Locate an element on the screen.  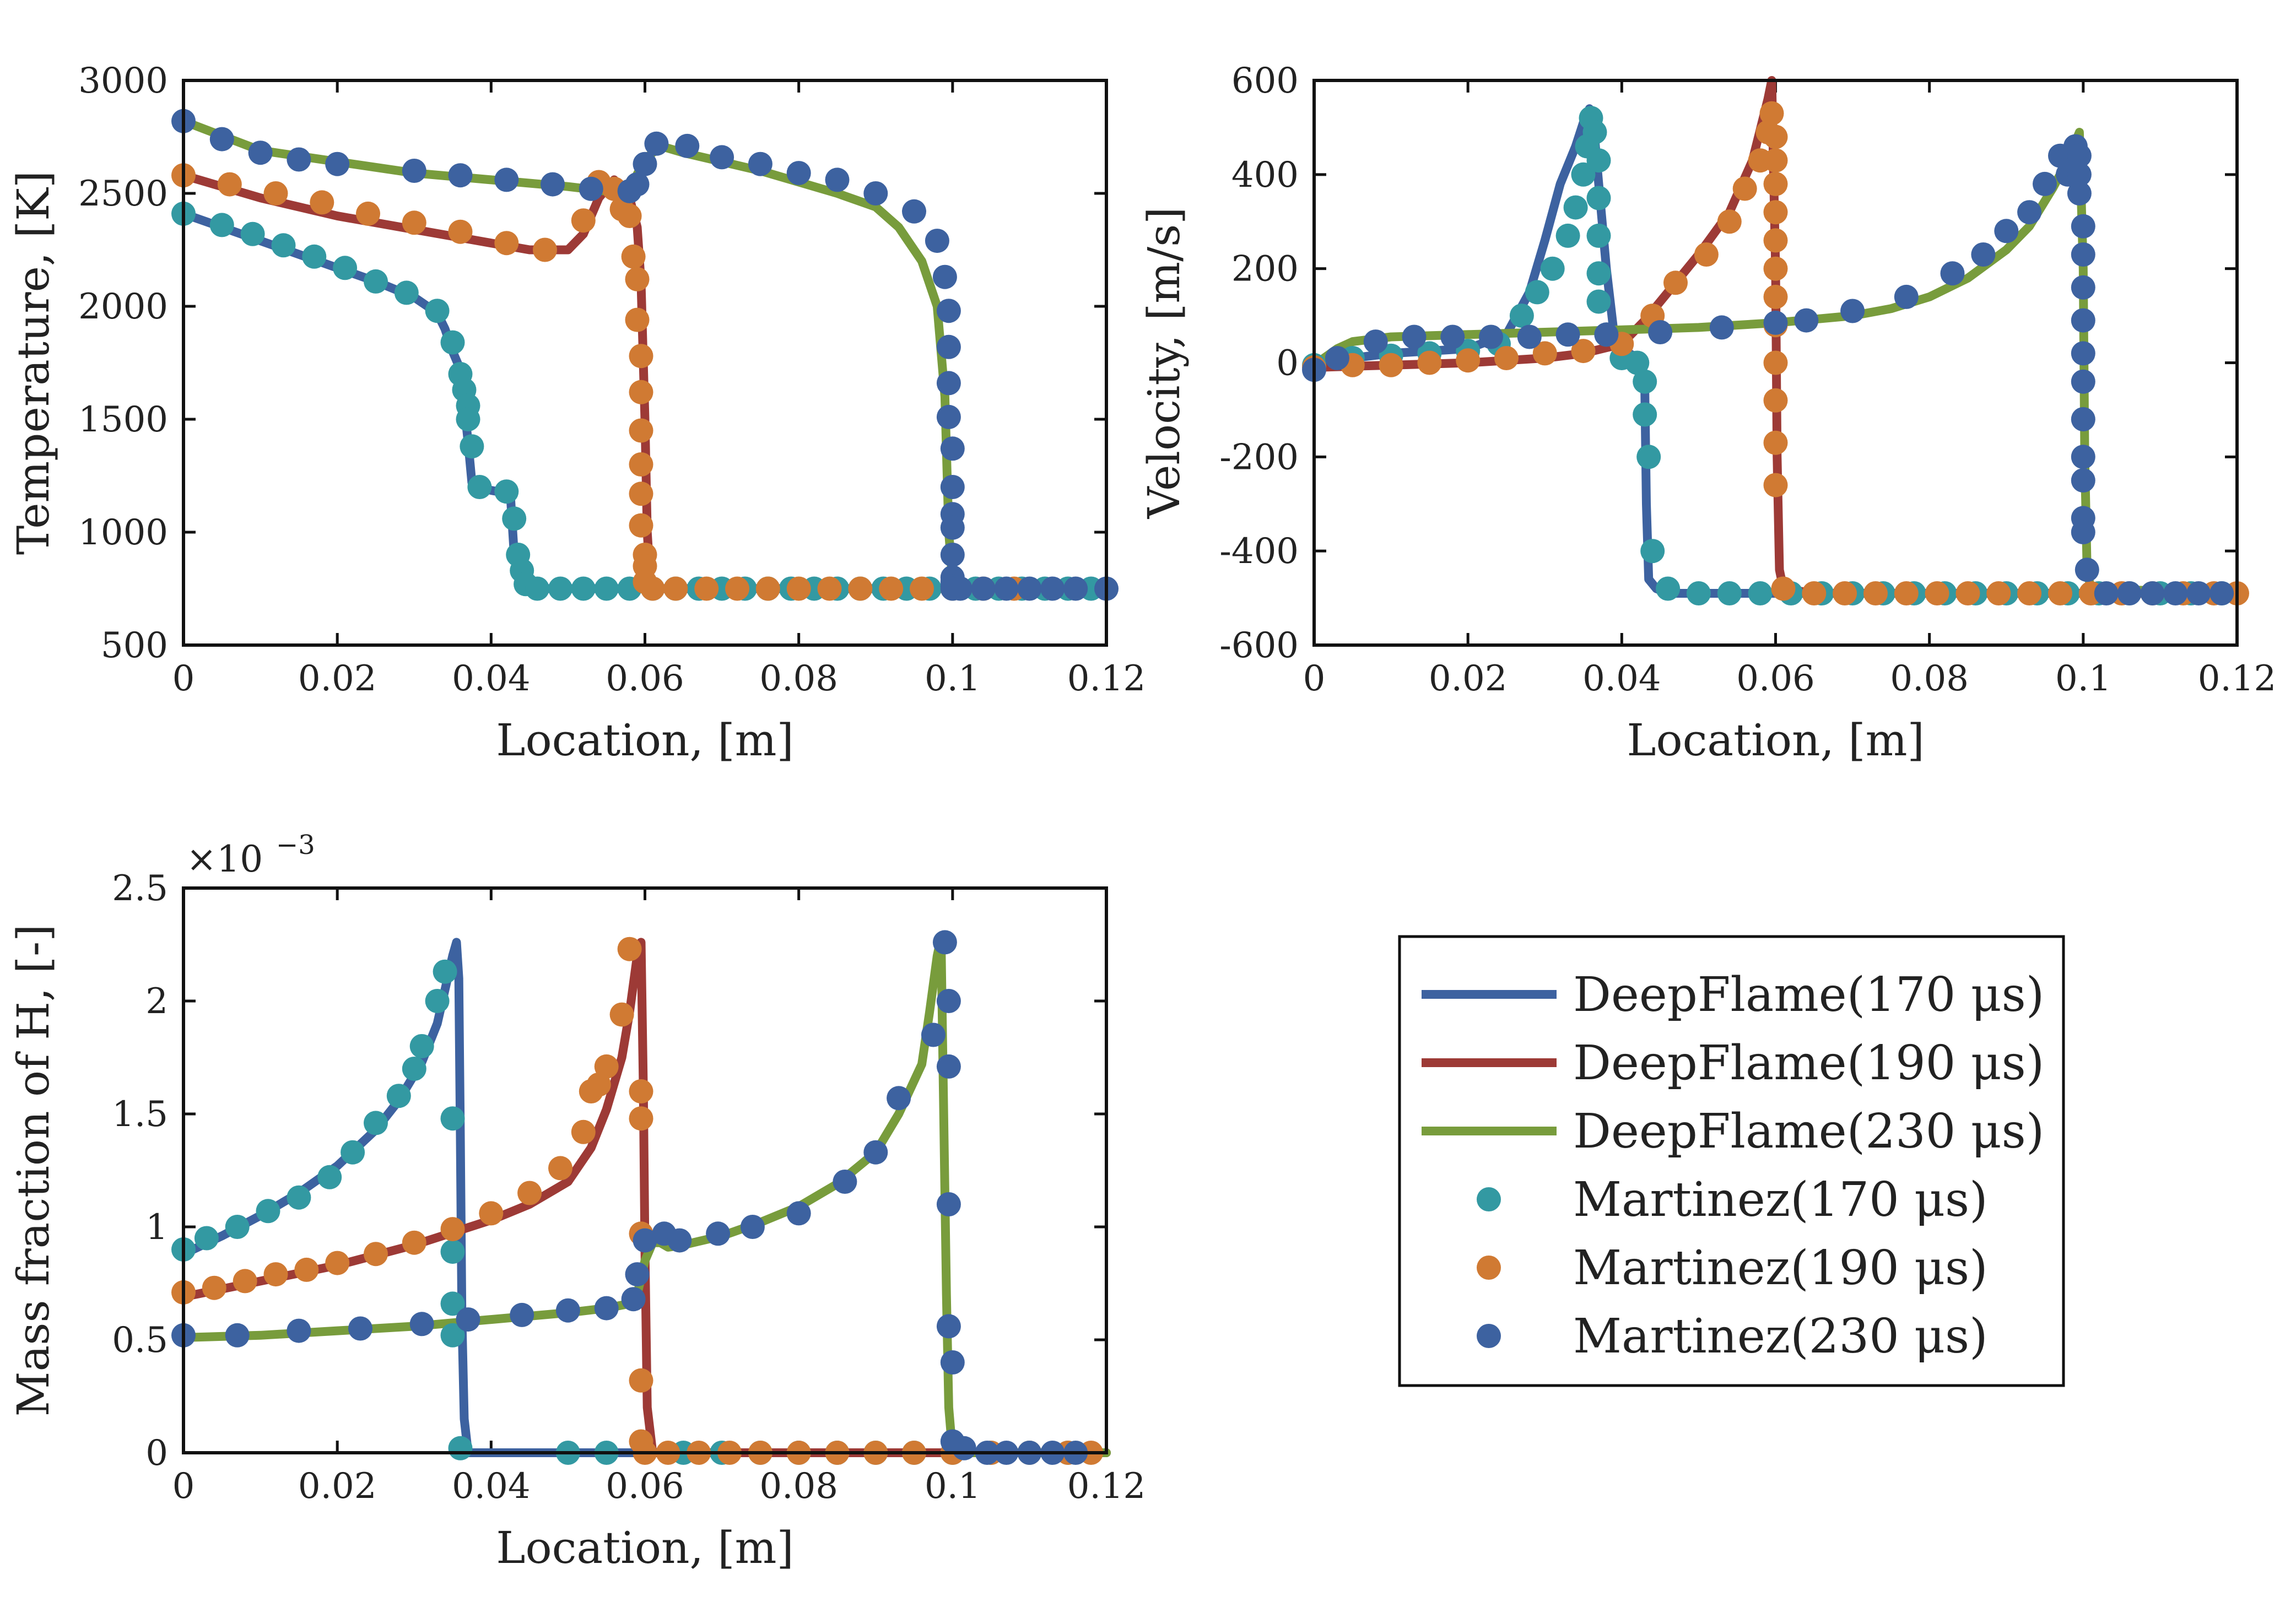
legend-entry: Martinez(190 μs) is located at coordinates (1733, 1268).